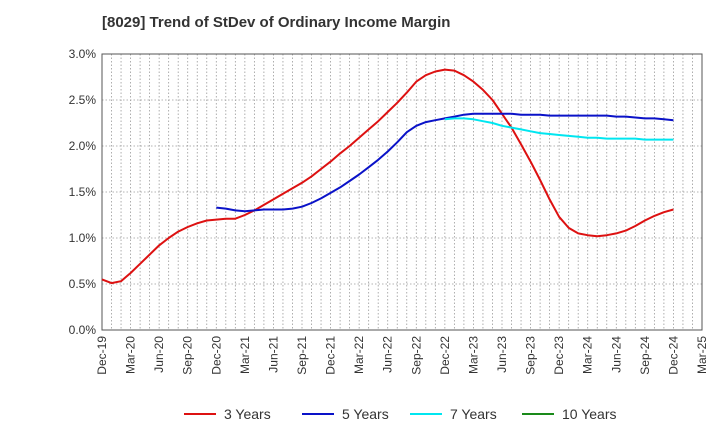 The width and height of the screenshot is (720, 445). I want to click on legend-item: 7 Years, so click(453, 414).